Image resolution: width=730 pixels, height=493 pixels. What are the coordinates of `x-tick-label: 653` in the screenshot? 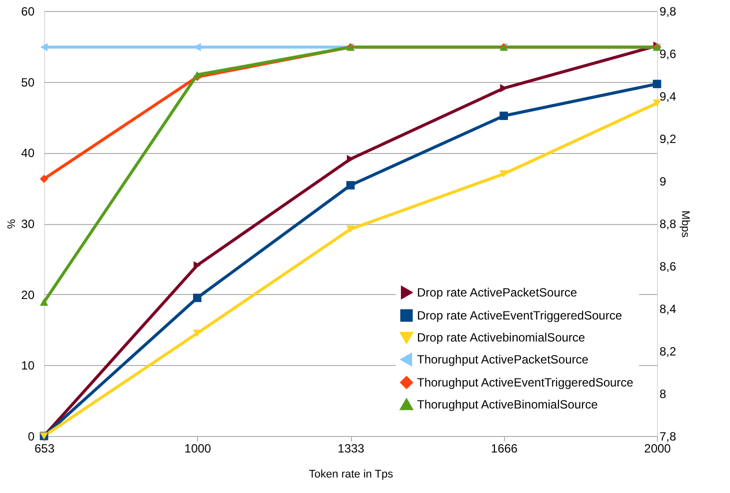 It's located at (44, 449).